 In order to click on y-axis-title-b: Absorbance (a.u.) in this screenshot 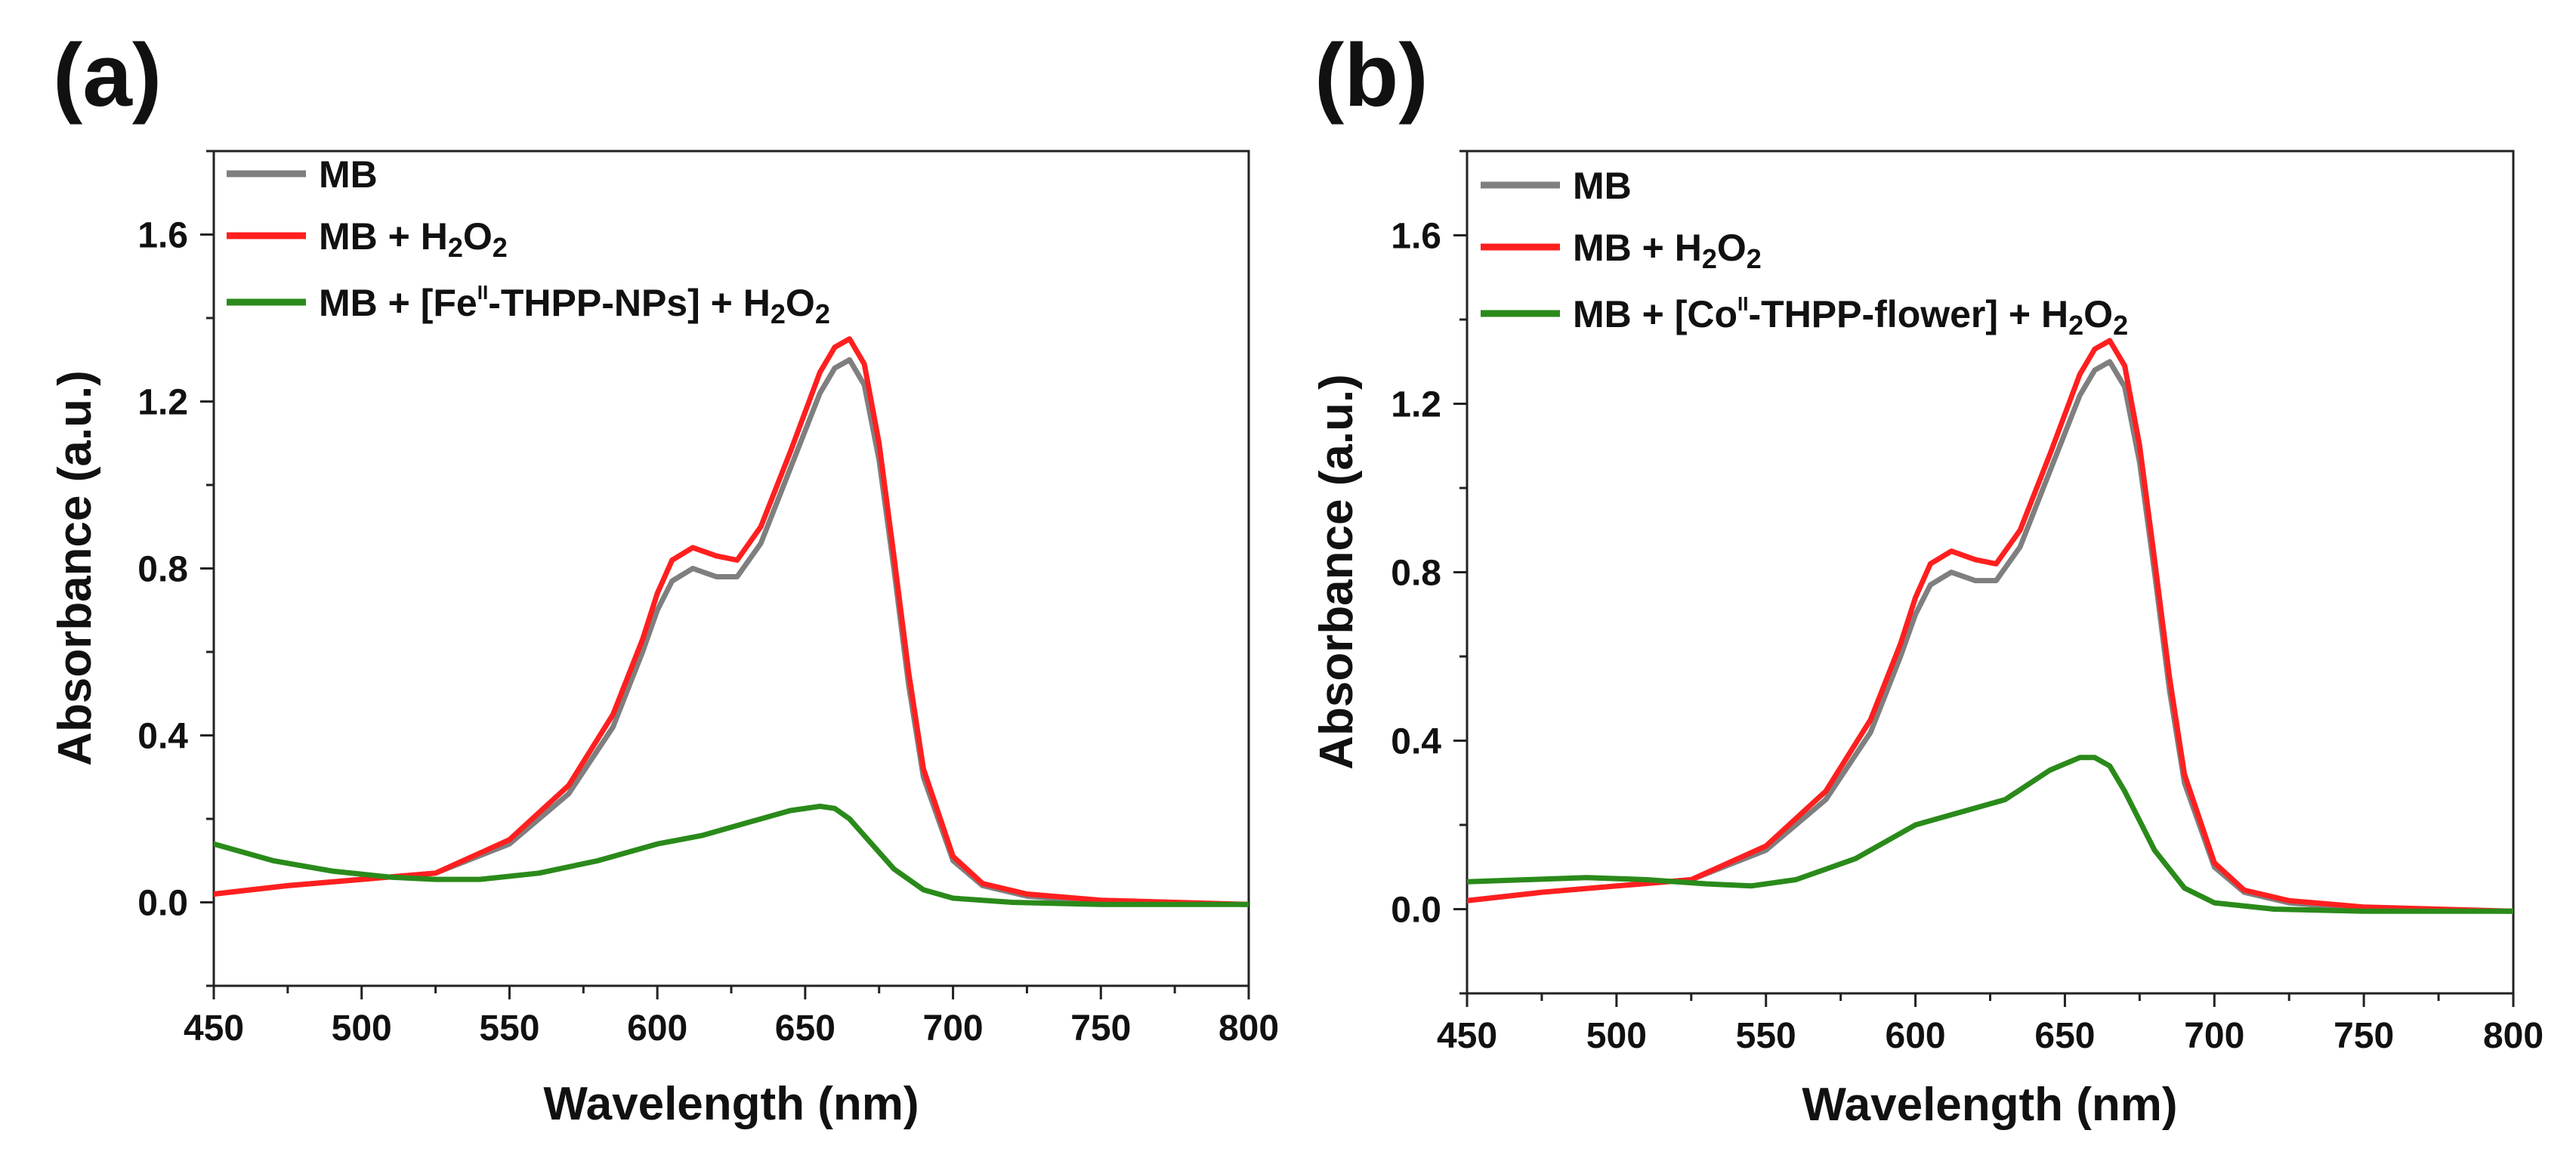, I will do `click(1337, 572)`.